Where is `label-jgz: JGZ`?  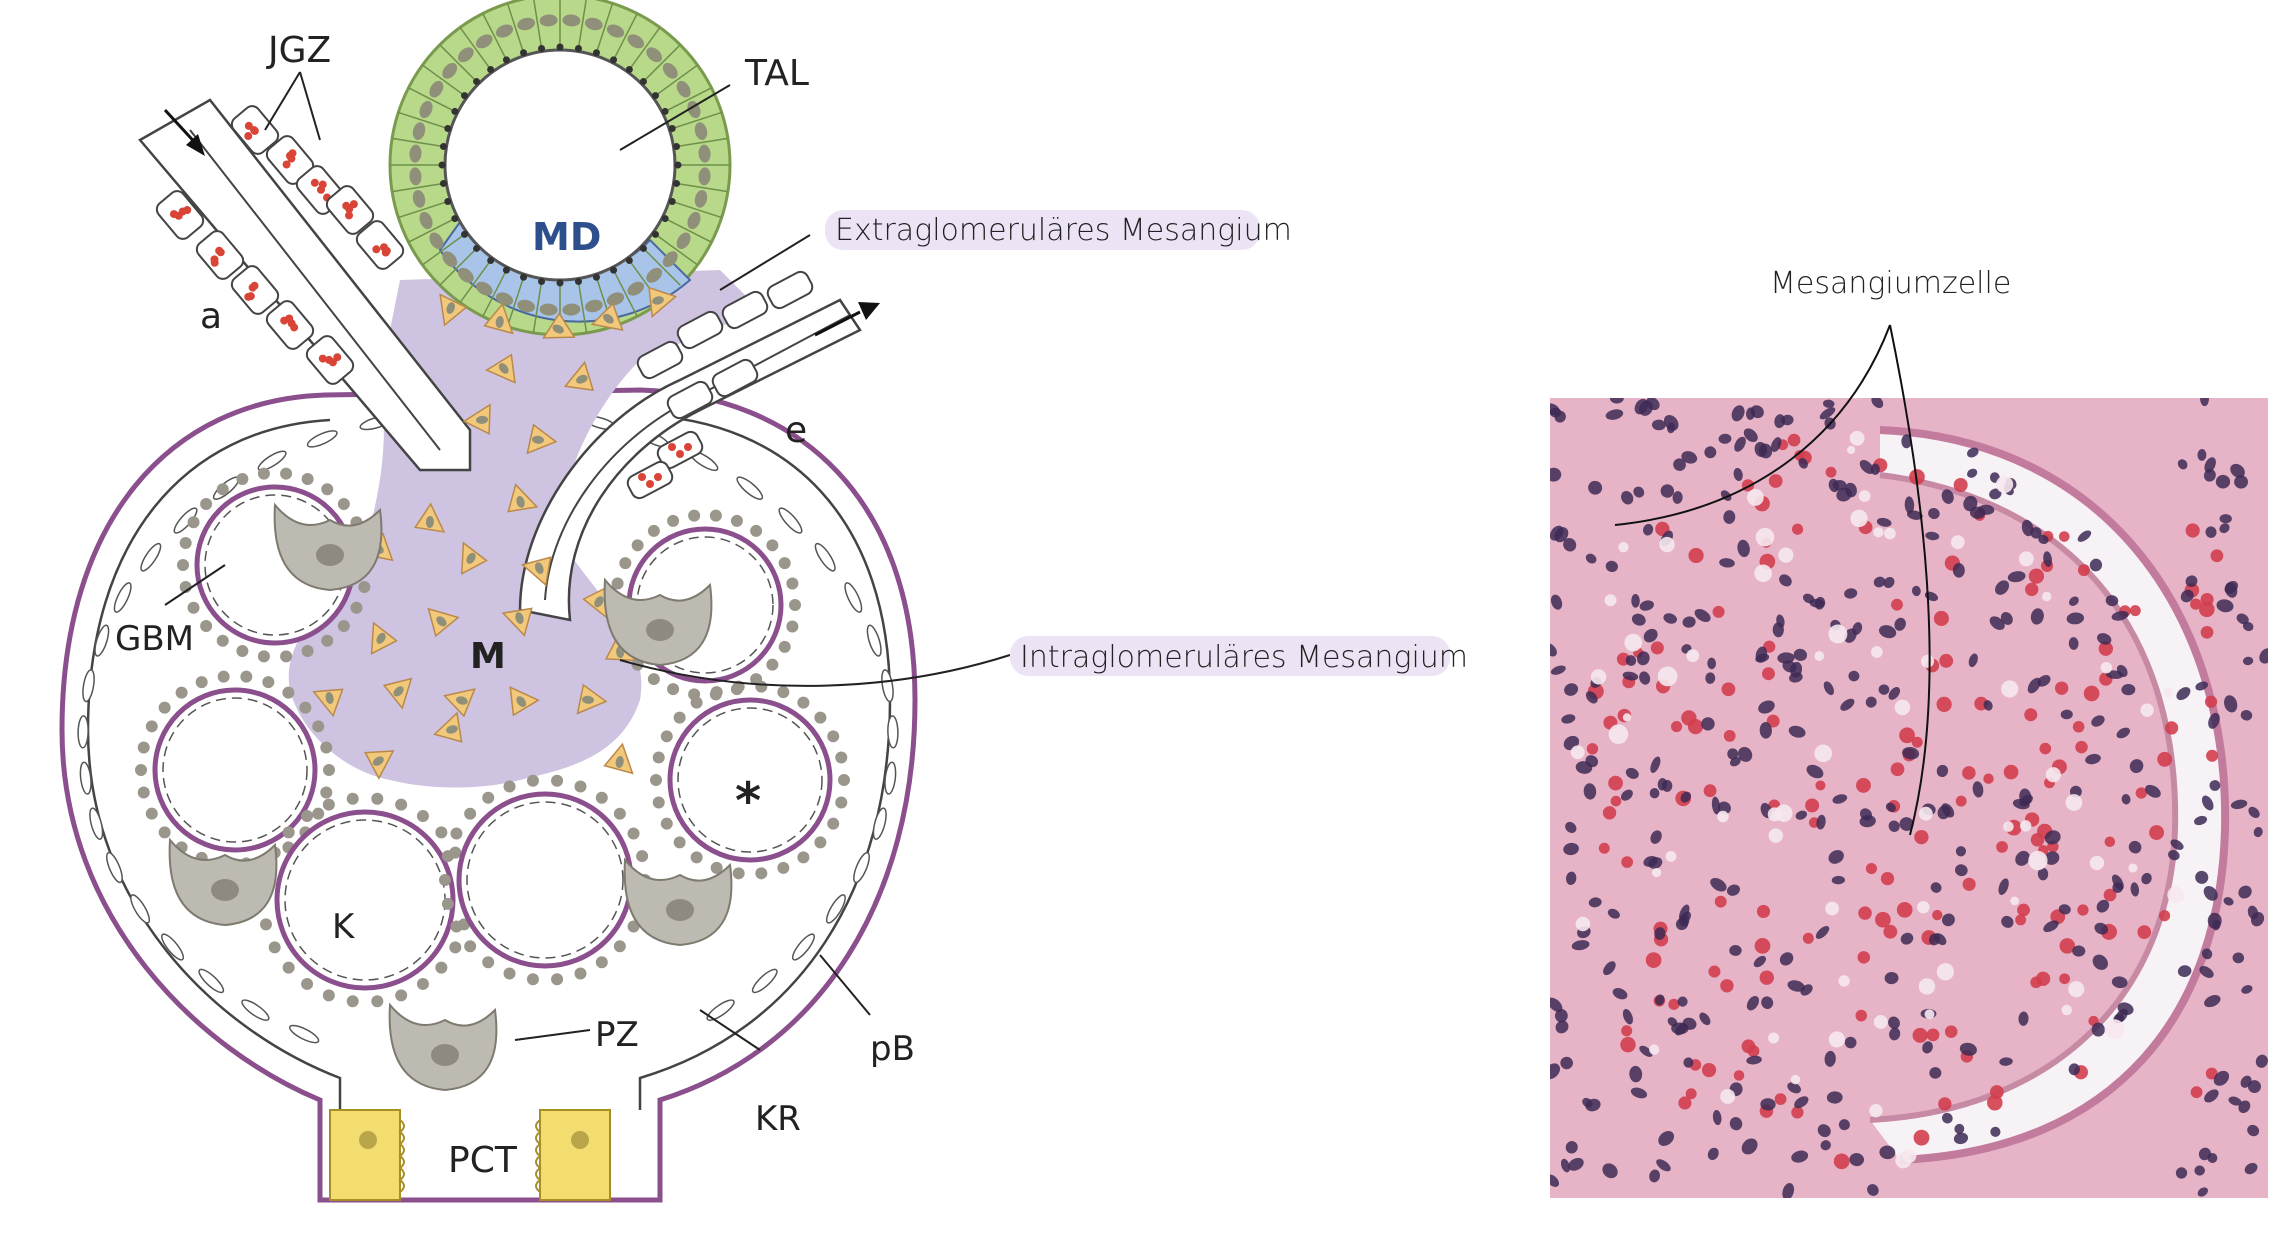
label-jgz: JGZ is located at coordinates (298, 50).